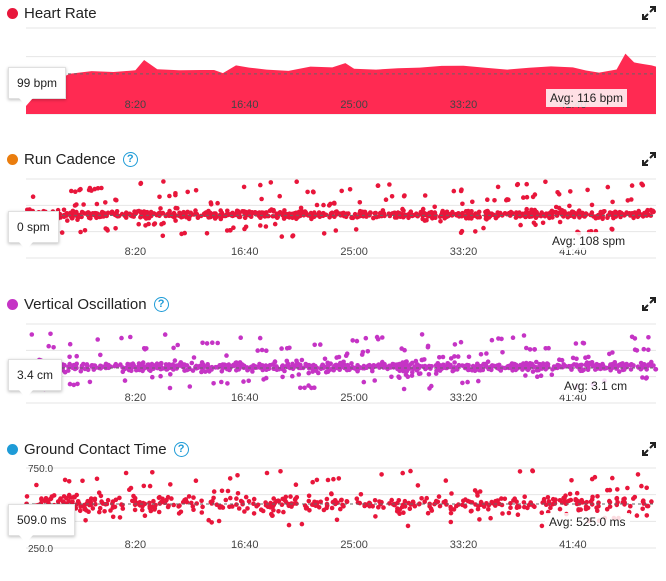 The width and height of the screenshot is (666, 581). I want to click on current-value-tooltip: 99 bpm, so click(37, 86).